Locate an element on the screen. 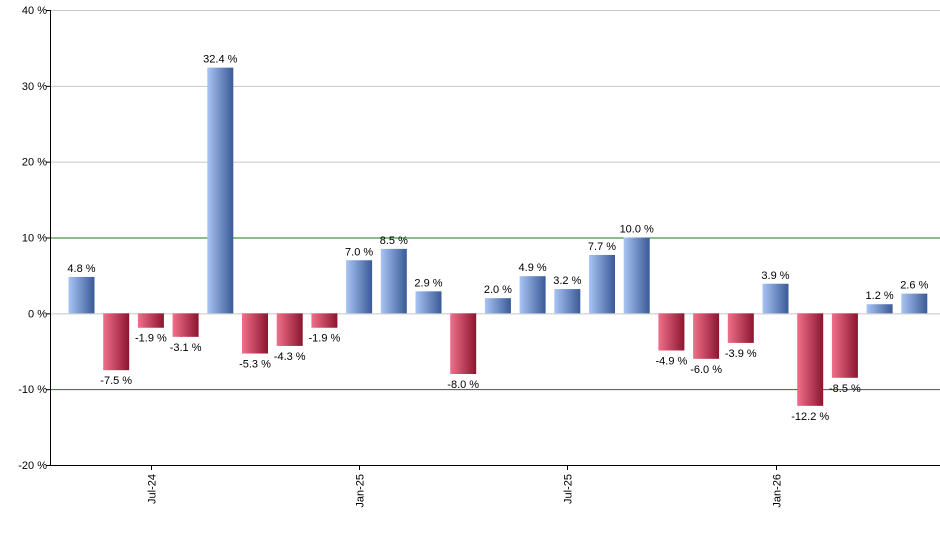  data-label: -3.1 % is located at coordinates (186, 348).